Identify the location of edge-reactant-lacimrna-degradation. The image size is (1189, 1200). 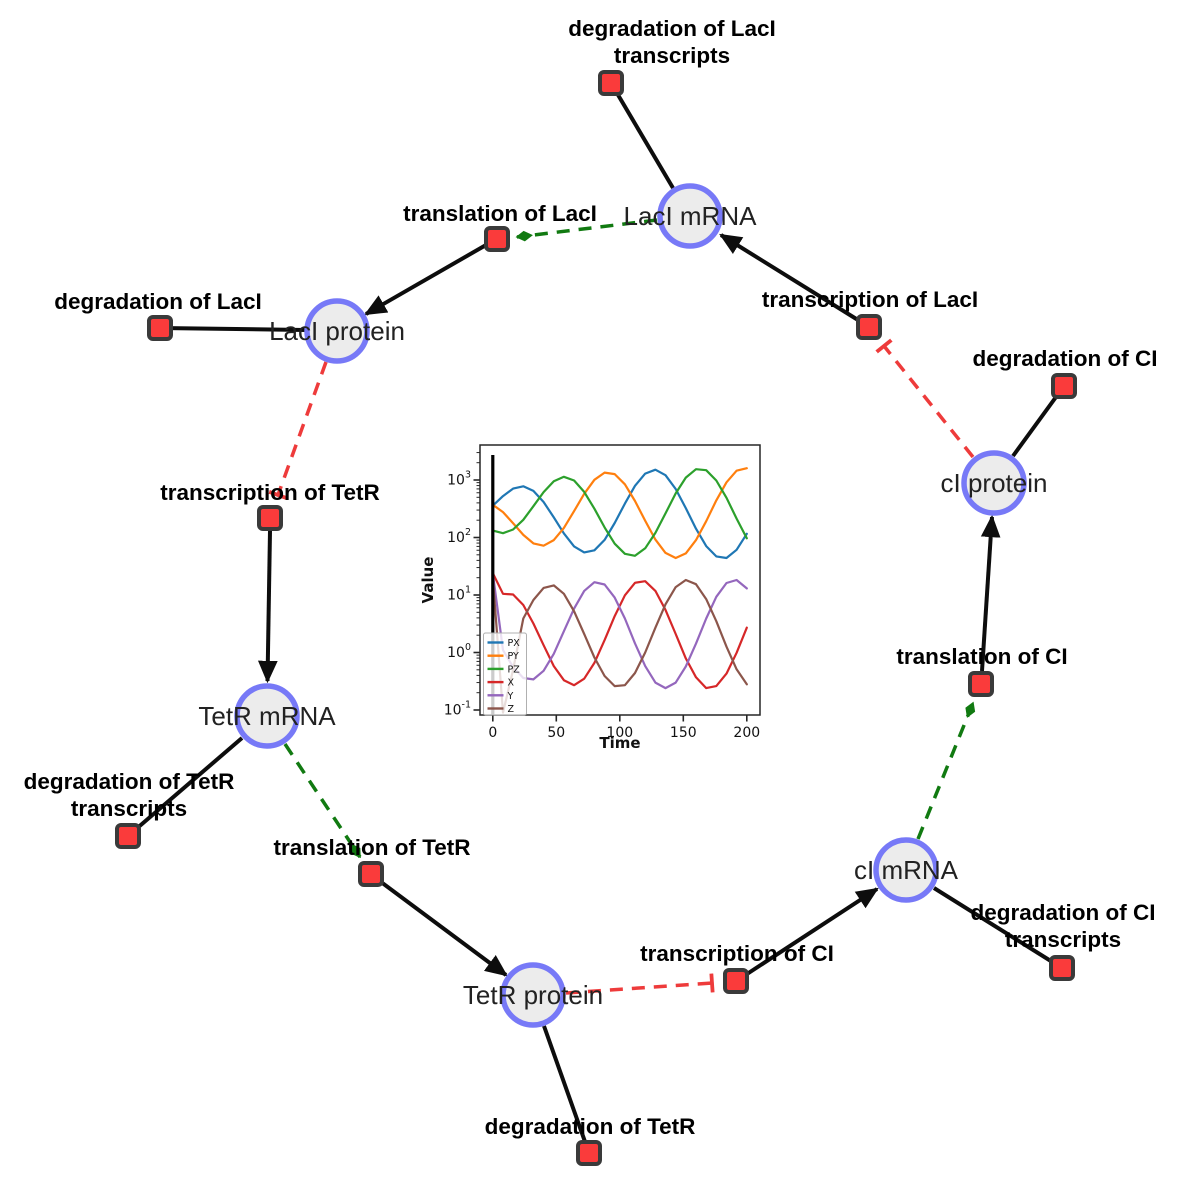
(642, 135).